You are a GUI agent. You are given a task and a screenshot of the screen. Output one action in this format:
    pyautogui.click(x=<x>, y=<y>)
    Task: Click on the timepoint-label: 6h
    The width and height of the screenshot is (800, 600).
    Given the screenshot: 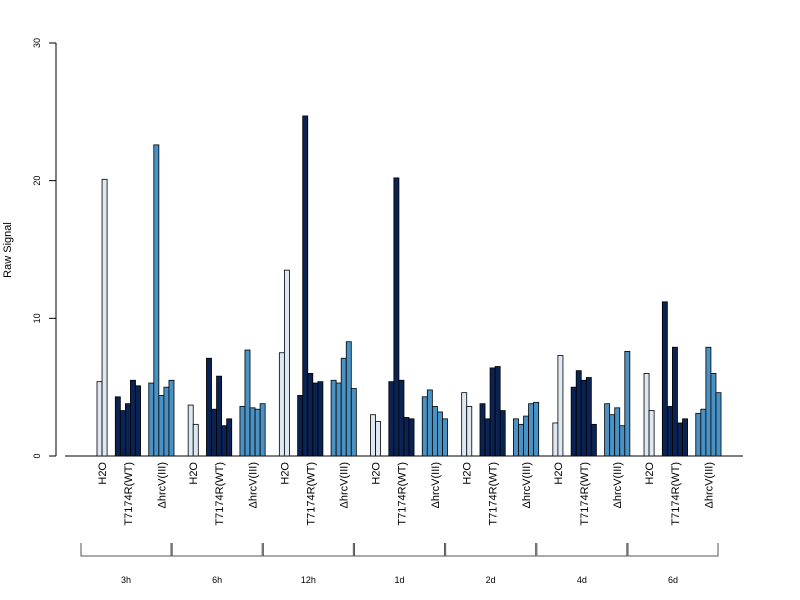 What is the action you would take?
    pyautogui.click(x=217, y=580)
    